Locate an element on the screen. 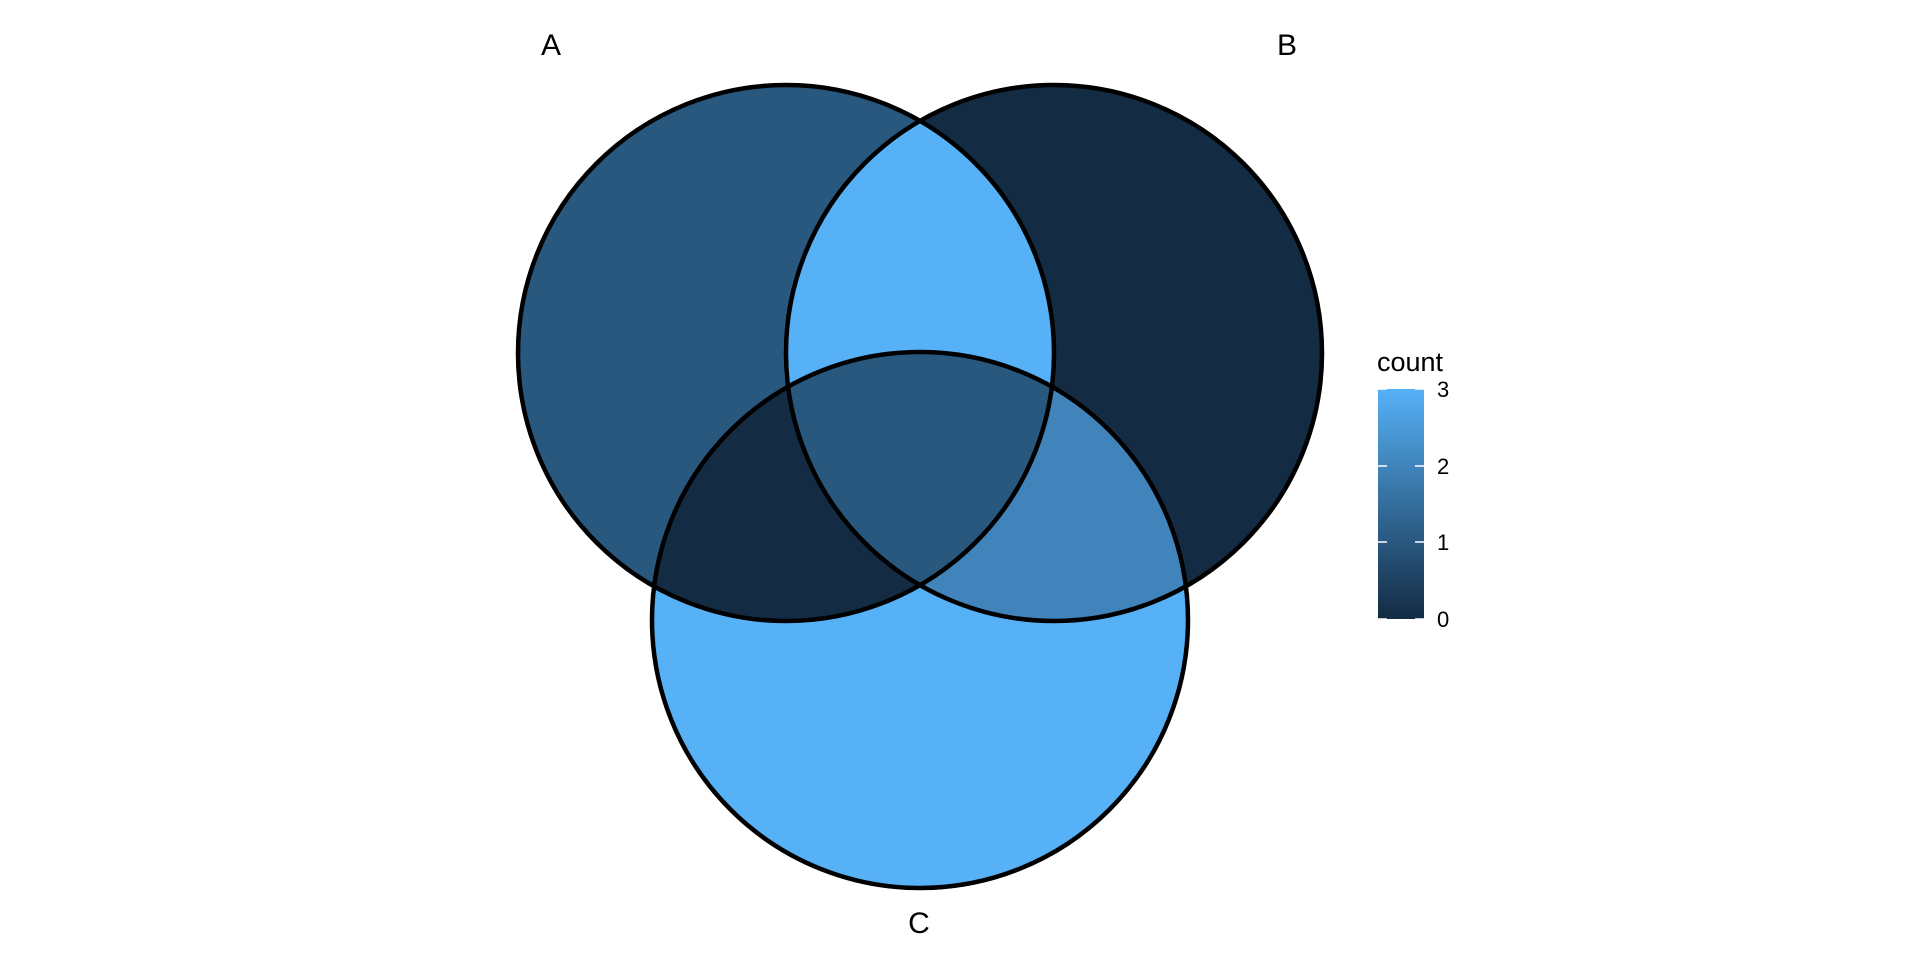 This screenshot has width=1920, height=960. legend-tick-label-3: 3 is located at coordinates (1443, 389).